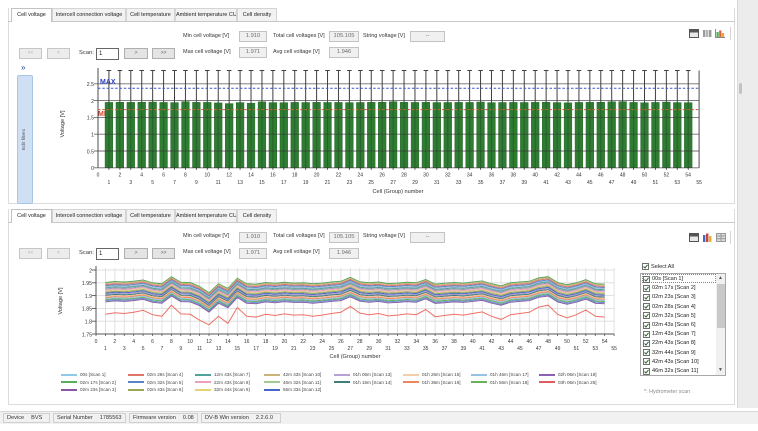 The width and height of the screenshot is (758, 431). Describe the element at coordinates (688, 176) in the screenshot. I see `svg-text: 54` at that location.